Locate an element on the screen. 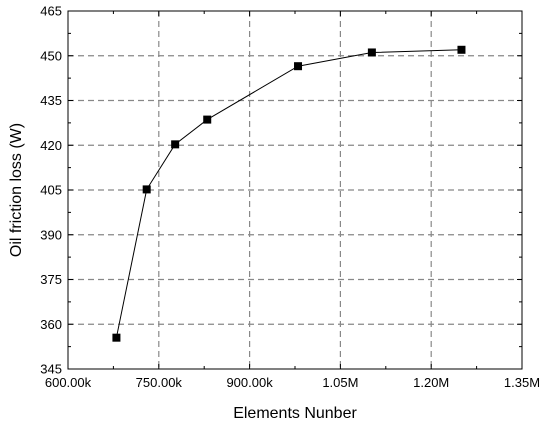 This screenshot has width=550, height=427. y-tick-label: 345 is located at coordinates (51, 369).